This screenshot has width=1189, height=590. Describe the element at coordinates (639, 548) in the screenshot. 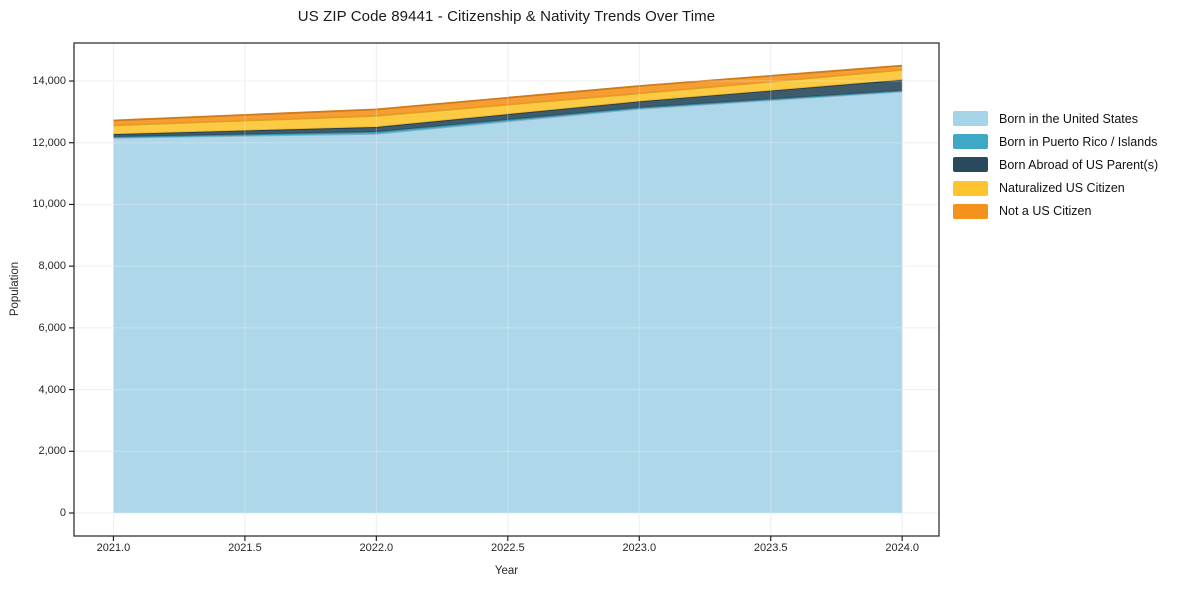

I see `x-tick-label: 2023.0` at that location.